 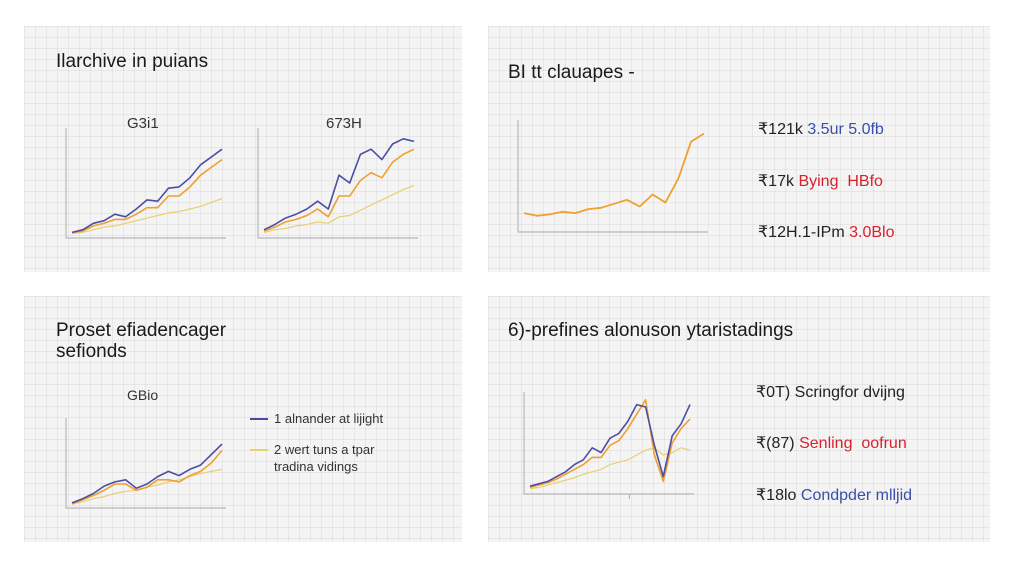 What do you see at coordinates (316, 458) in the screenshot?
I see `legend-item: 2 wert tuns a tpar tradina vidings` at bounding box center [316, 458].